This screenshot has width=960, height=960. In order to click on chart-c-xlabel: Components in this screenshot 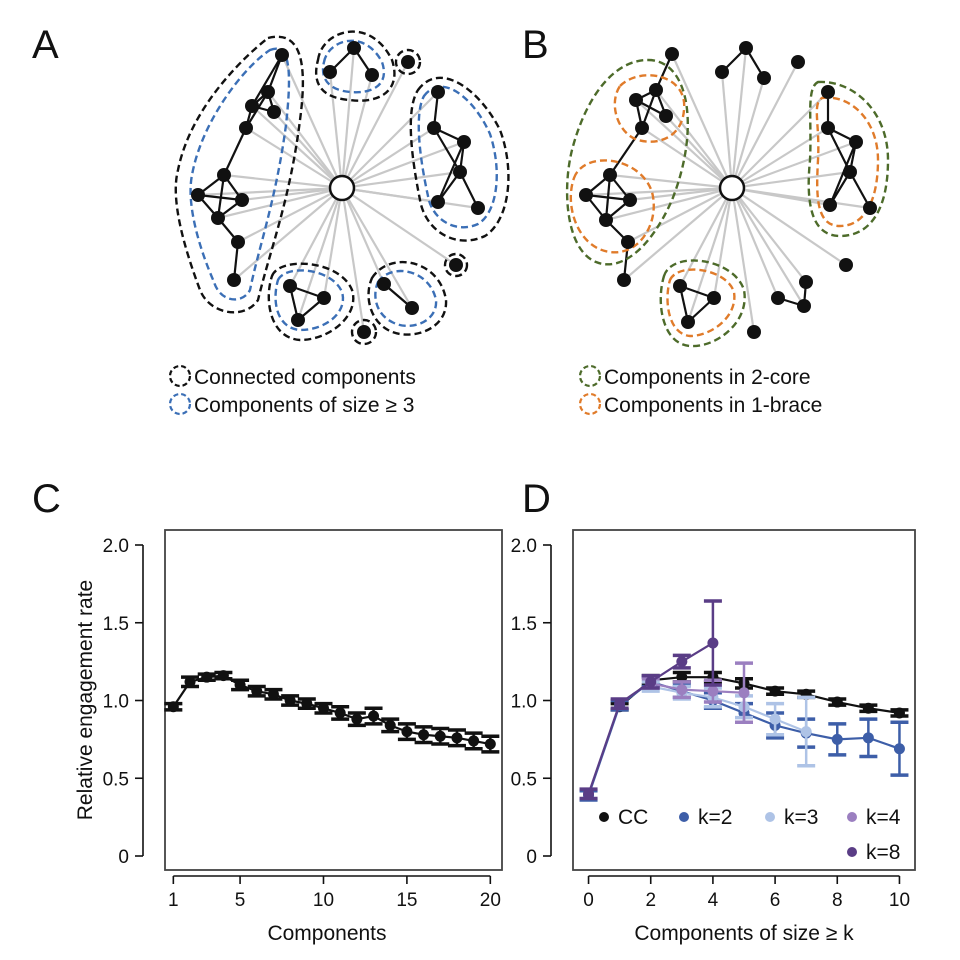, I will do `click(326, 933)`.